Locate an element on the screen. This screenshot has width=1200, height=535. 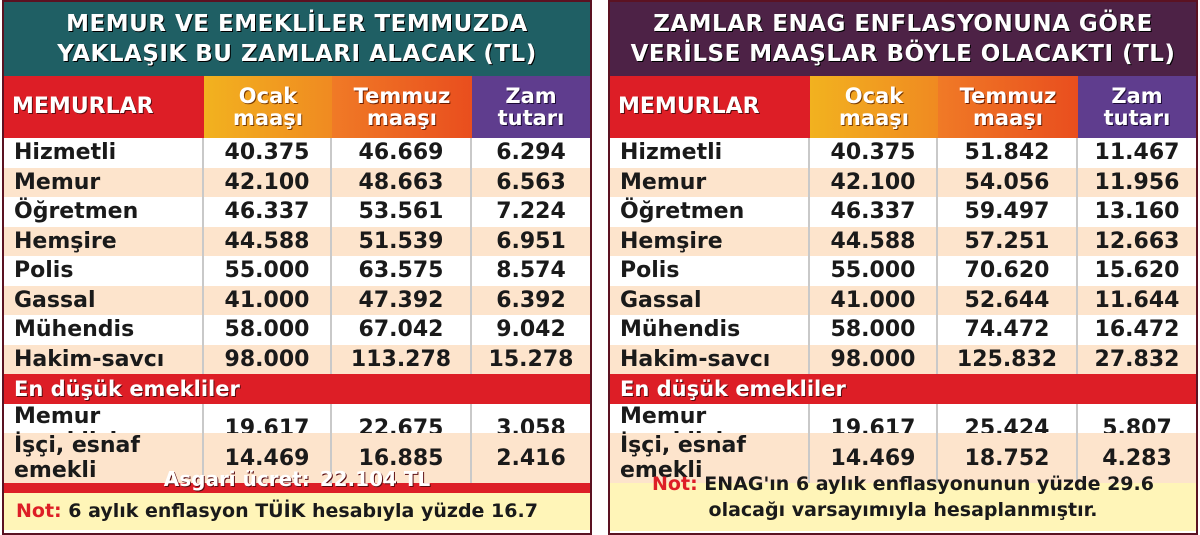
row-zam: 6.392 is located at coordinates (531, 300).